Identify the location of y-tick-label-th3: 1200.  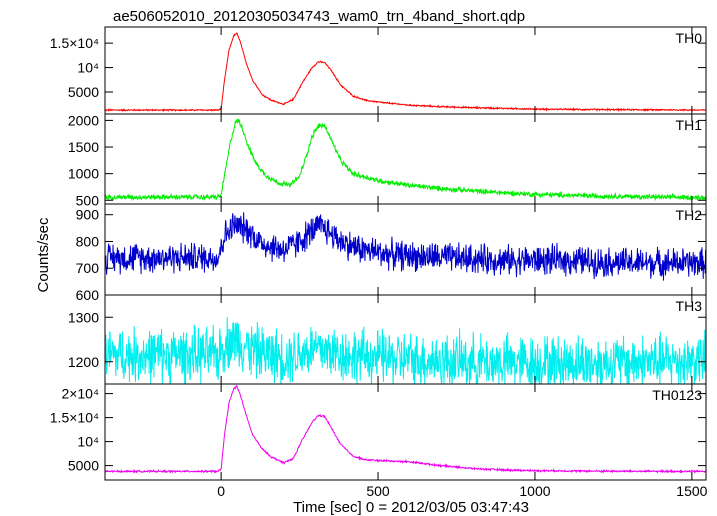
(83, 362).